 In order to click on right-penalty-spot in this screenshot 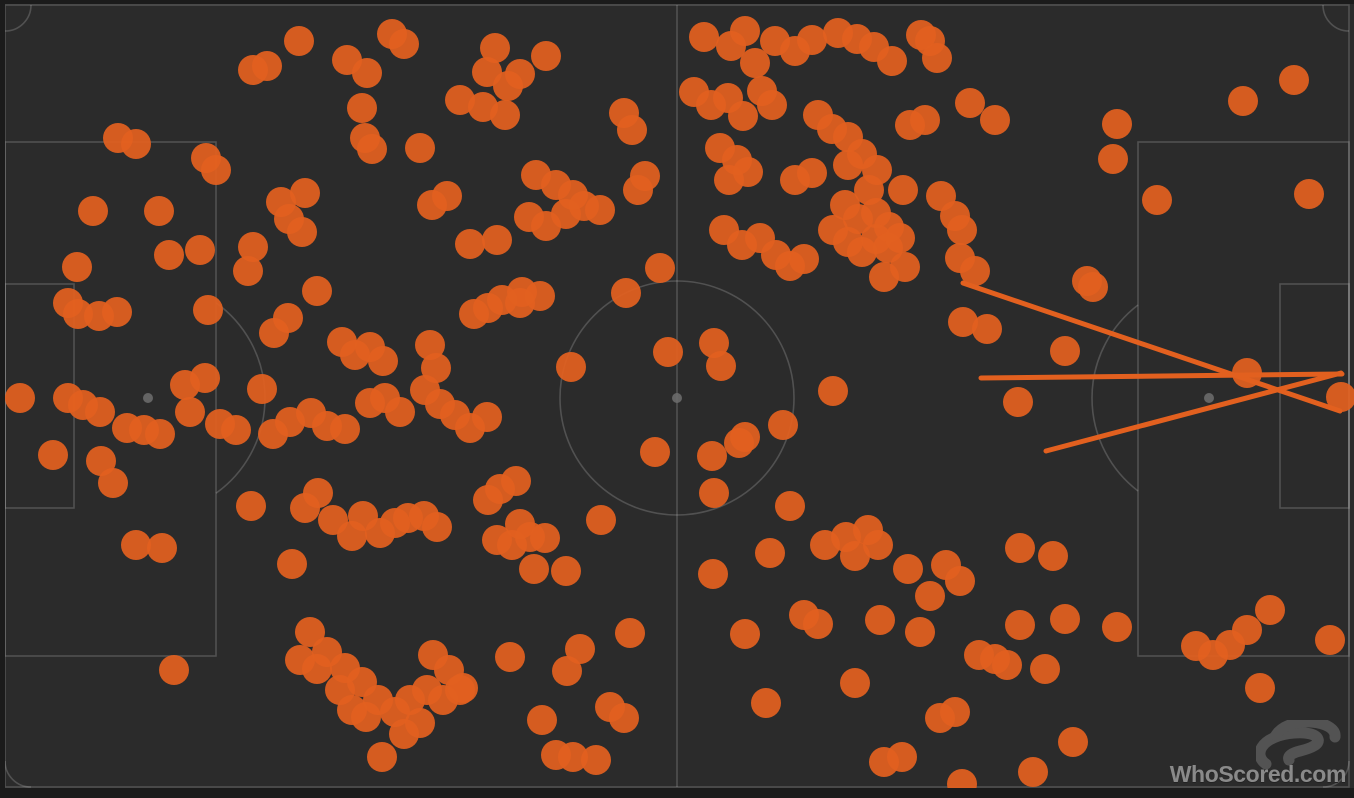, I will do `click(1209, 398)`.